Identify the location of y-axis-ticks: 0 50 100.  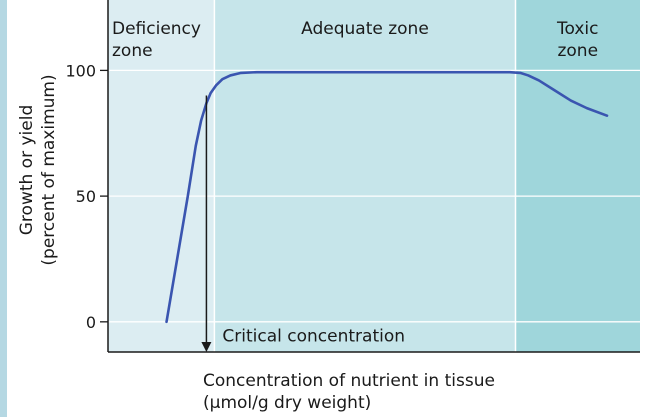
(86, 196).